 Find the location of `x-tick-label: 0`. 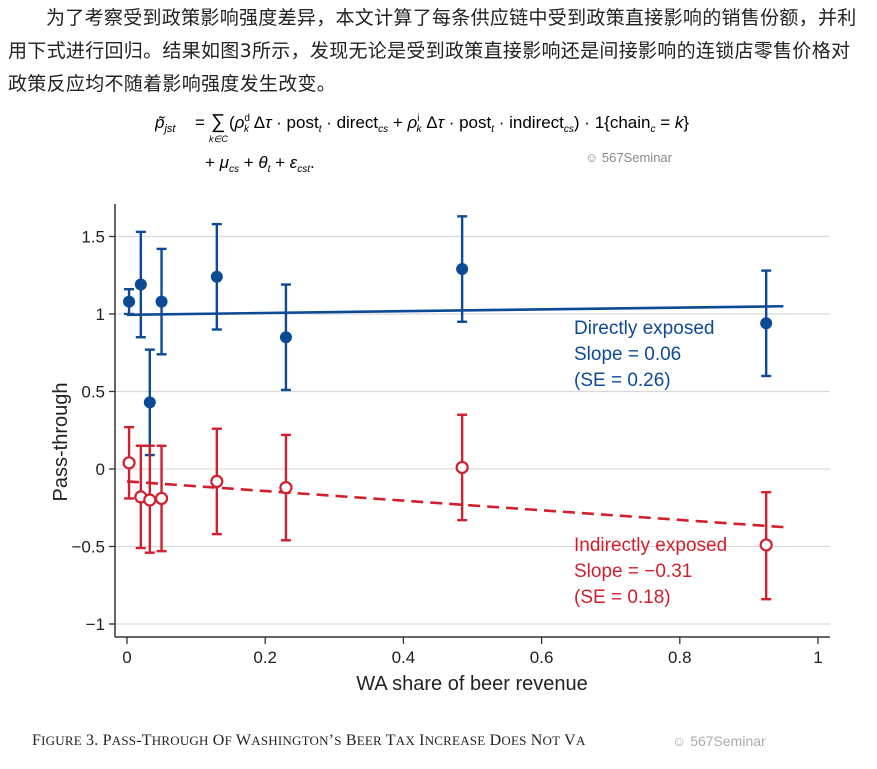

x-tick-label: 0 is located at coordinates (126, 657).